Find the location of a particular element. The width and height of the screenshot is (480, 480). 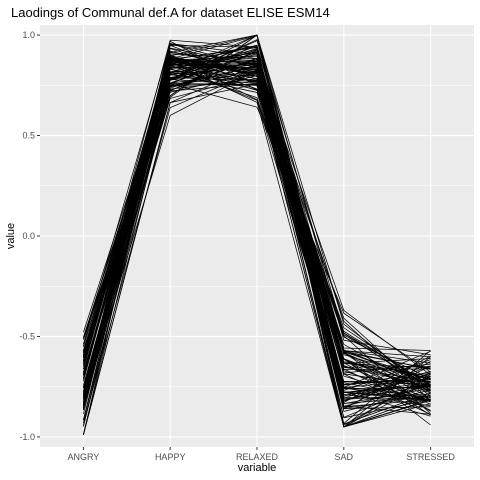

y-tick-label: 0.5 is located at coordinates (28, 136).